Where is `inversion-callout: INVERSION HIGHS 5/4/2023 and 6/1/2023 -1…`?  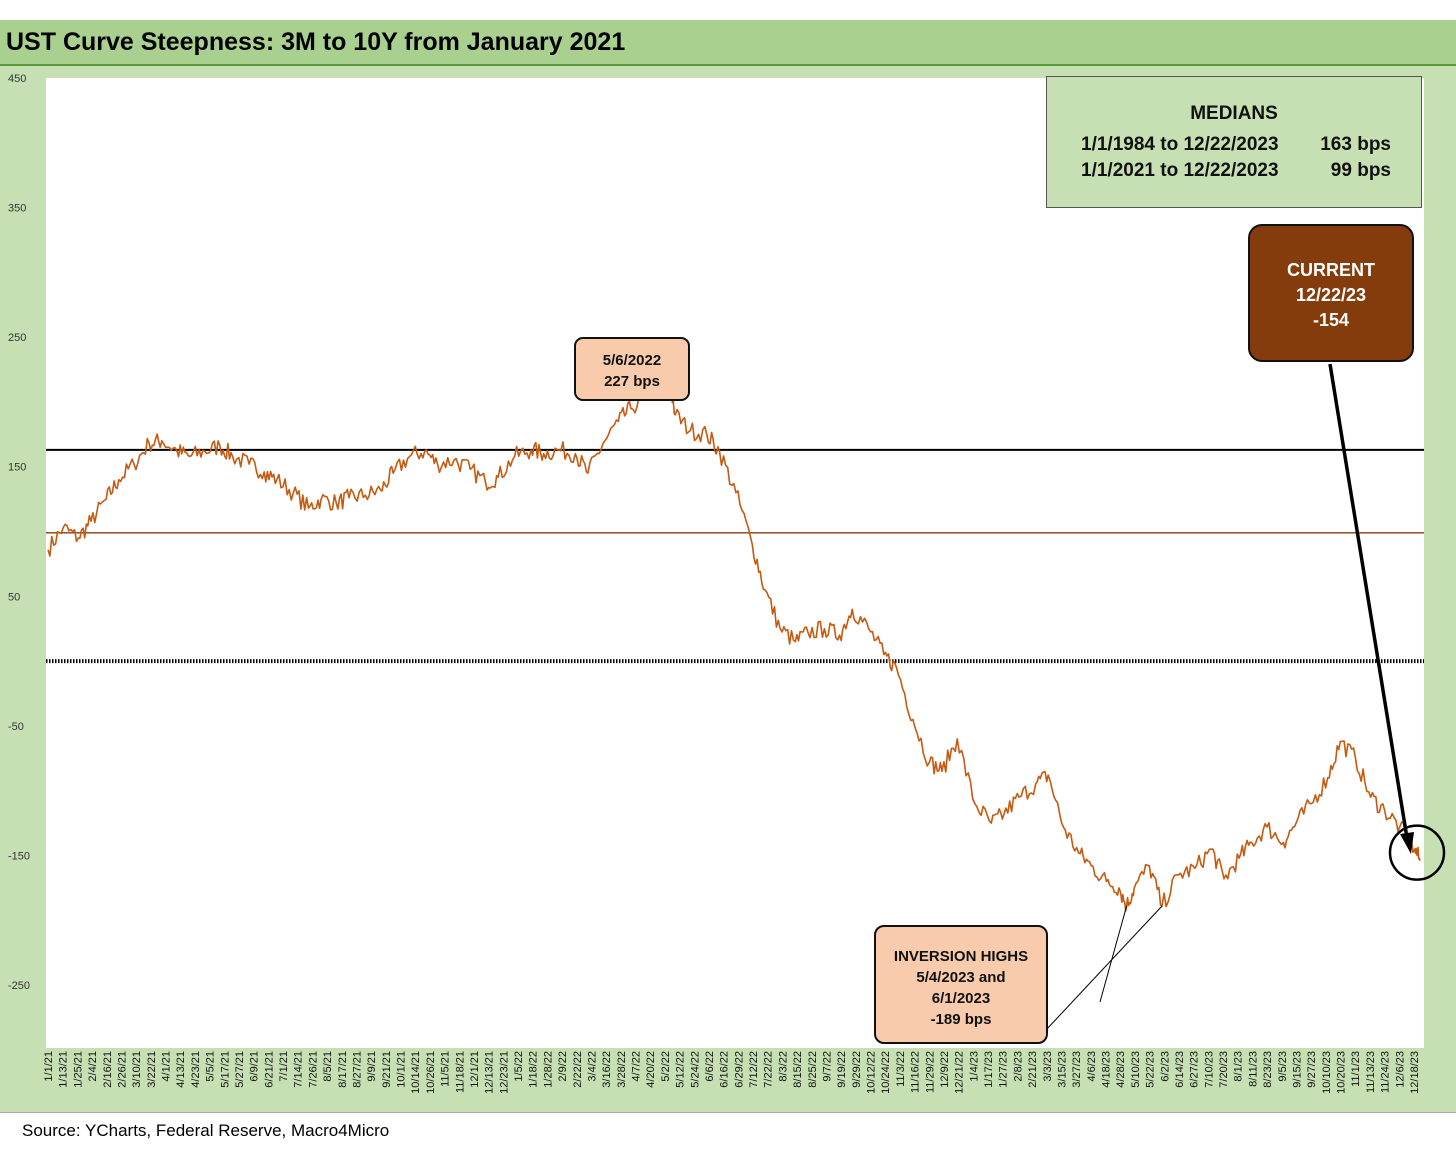 inversion-callout: INVERSION HIGHS 5/4/2023 and 6/1/2023 -1… is located at coordinates (961, 984).